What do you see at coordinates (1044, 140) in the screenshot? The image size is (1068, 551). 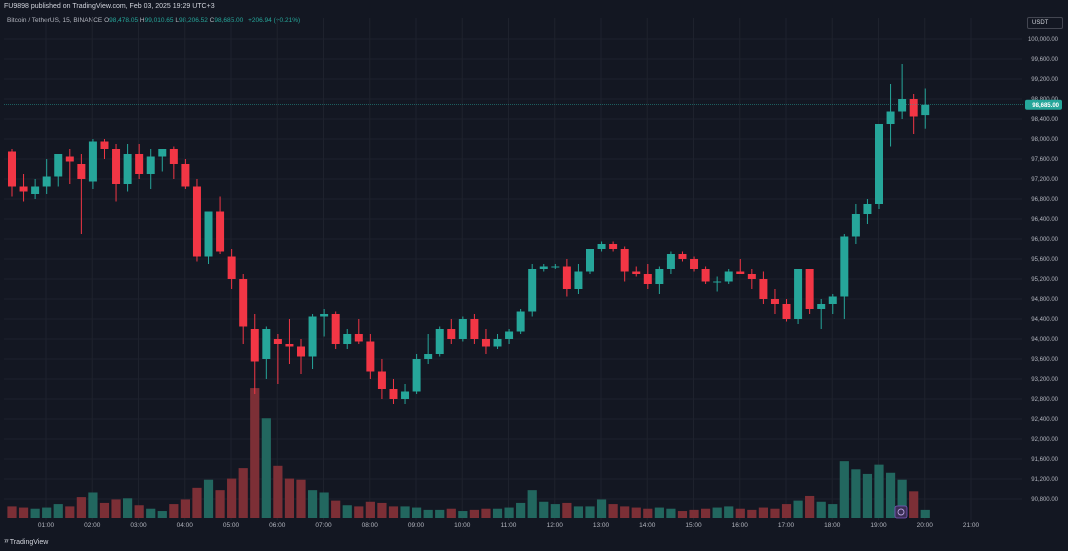 I see `y-tick-label: 98,000.00` at bounding box center [1044, 140].